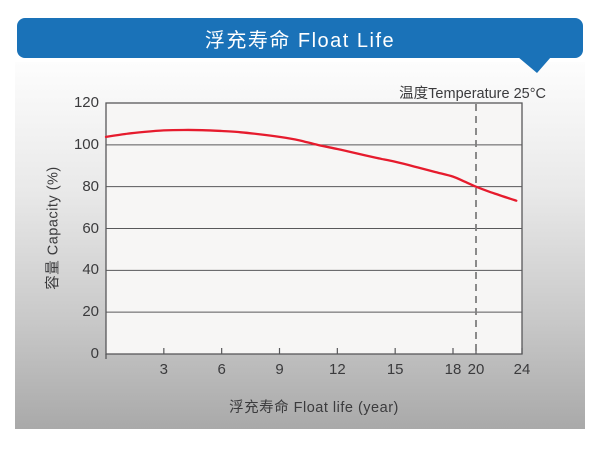 This screenshot has width=600, height=451. Describe the element at coordinates (472, 94) in the screenshot. I see `temperature-annotation: 温度Temperature 25°C` at that location.